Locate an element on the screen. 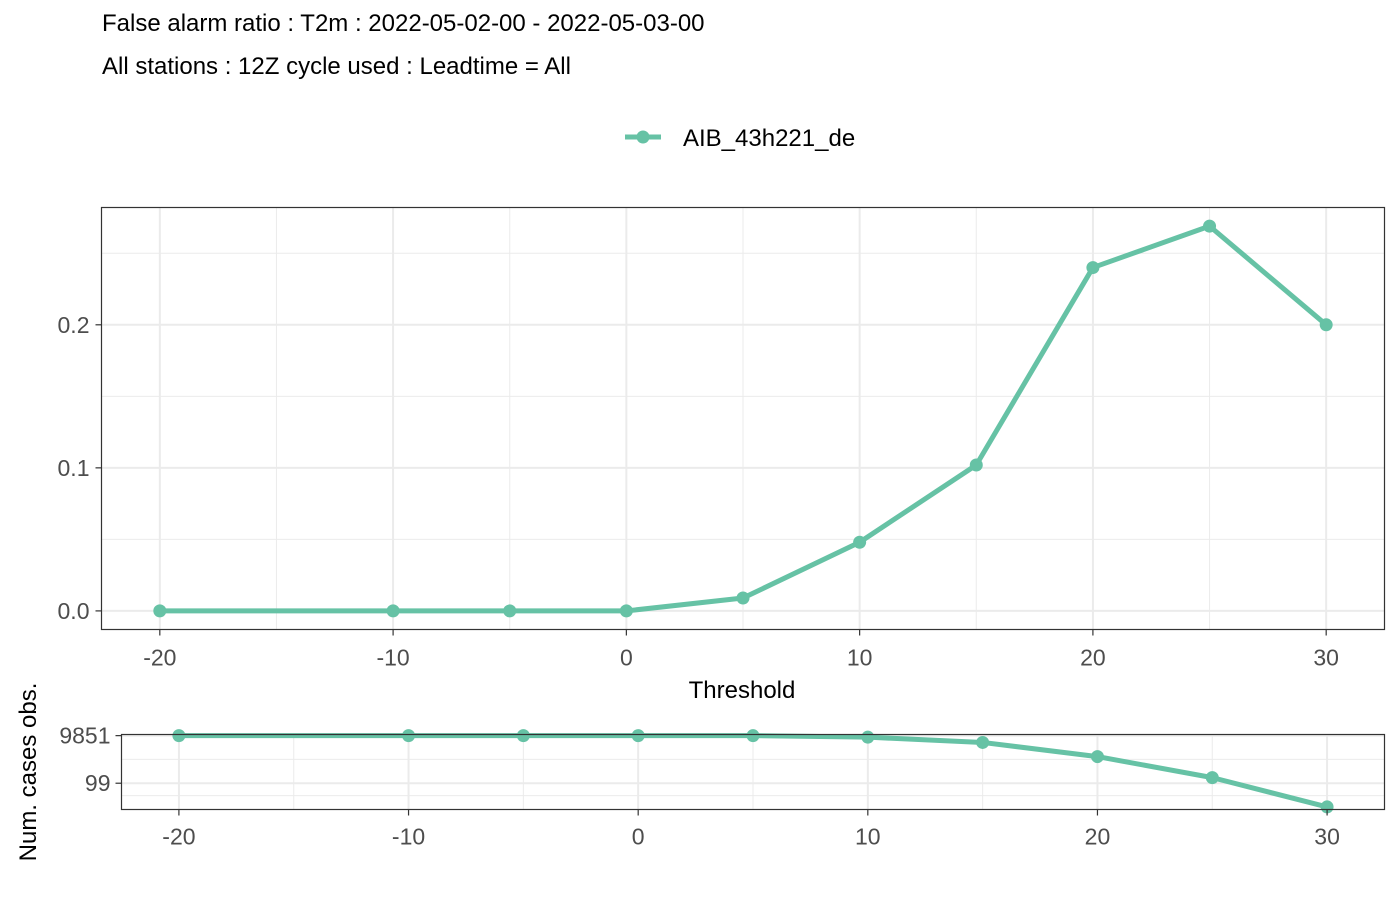  x-tick-label: 0 is located at coordinates (626, 658).